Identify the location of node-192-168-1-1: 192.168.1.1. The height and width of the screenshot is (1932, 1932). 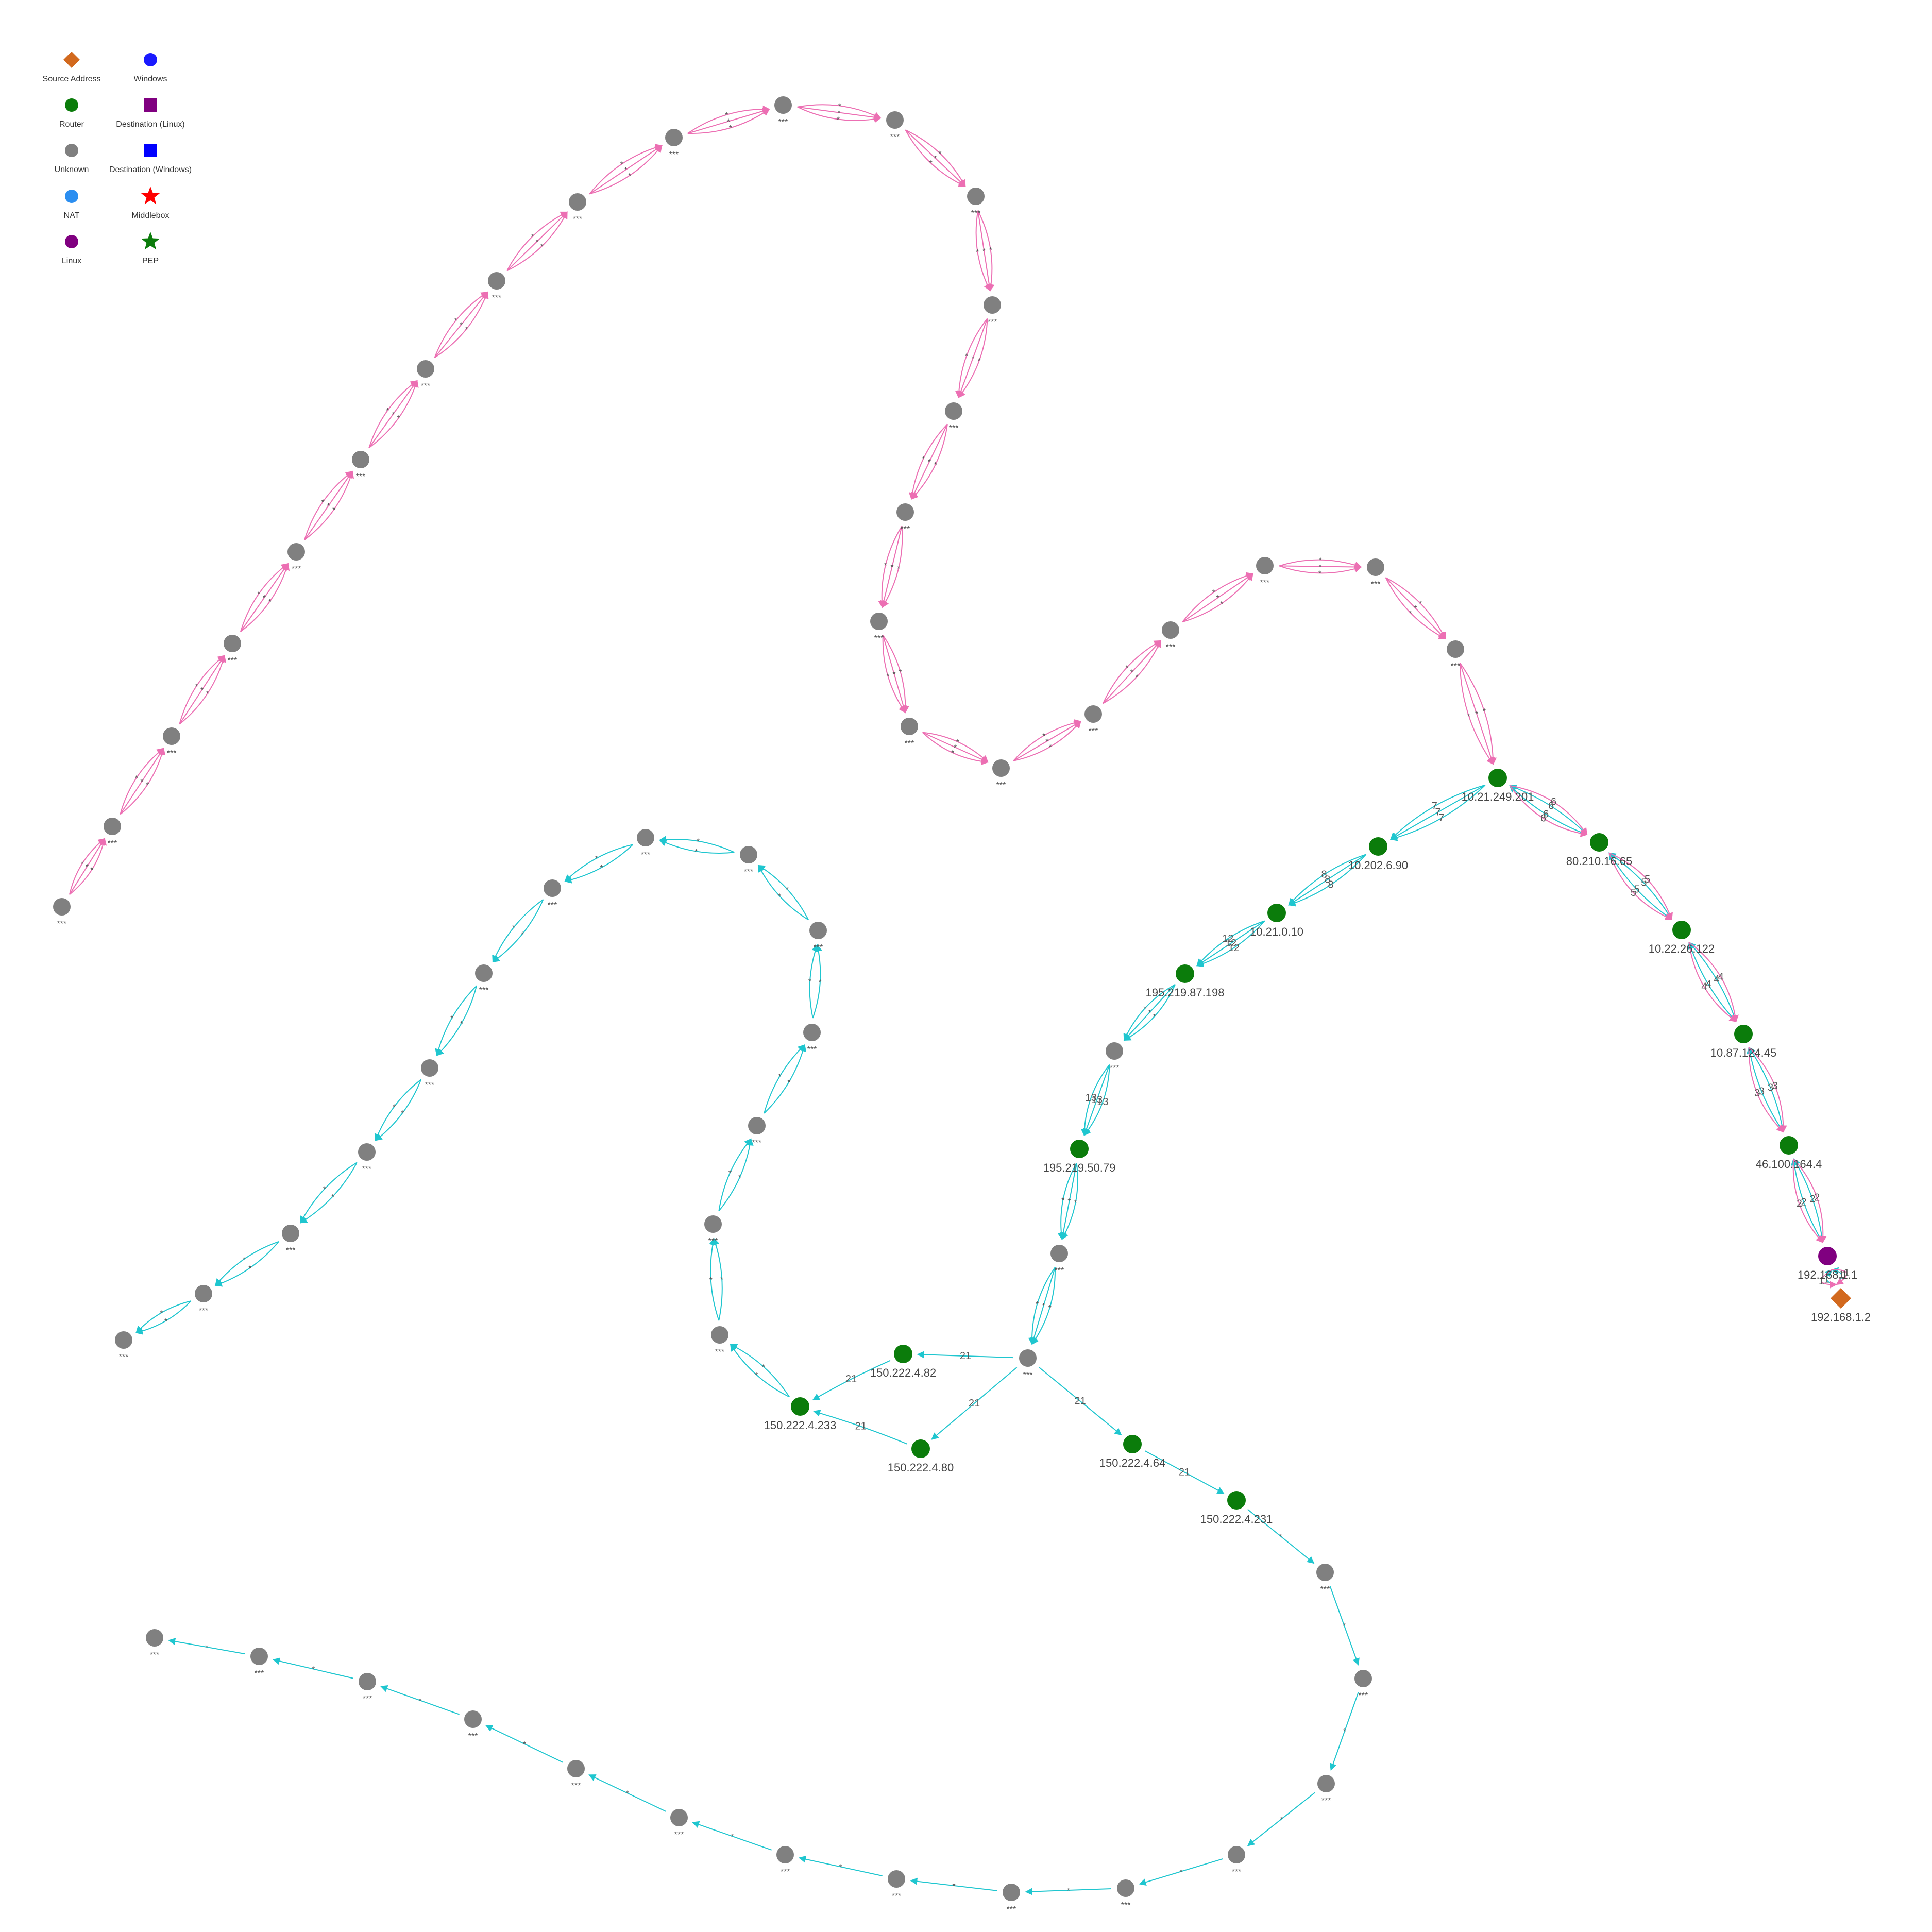
(1827, 1264).